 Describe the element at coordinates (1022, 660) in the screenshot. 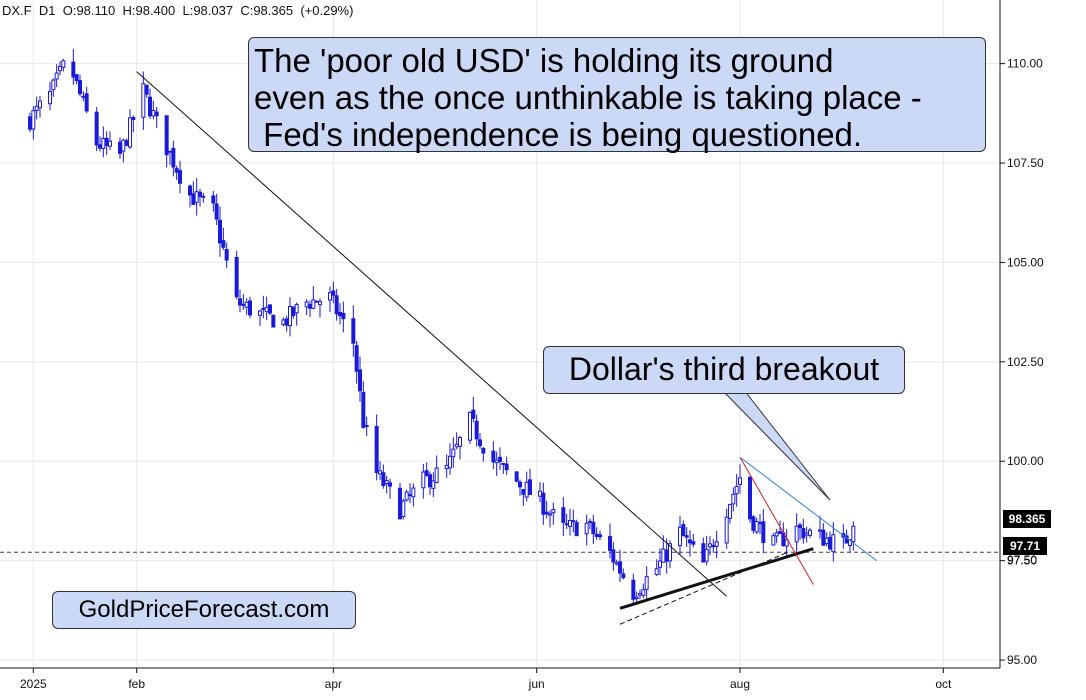

I see `y-tick-label: 95.00` at that location.